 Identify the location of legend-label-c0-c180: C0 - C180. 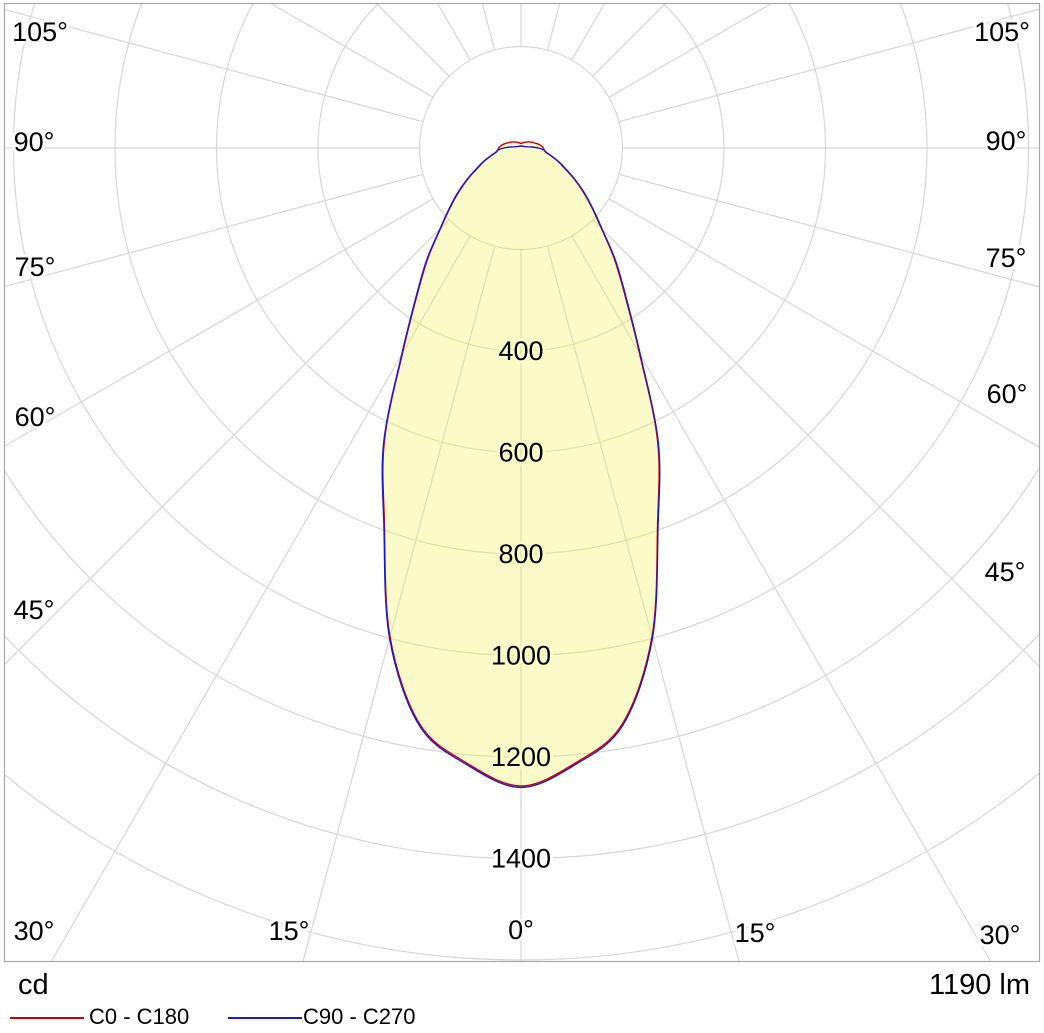
(139, 1016).